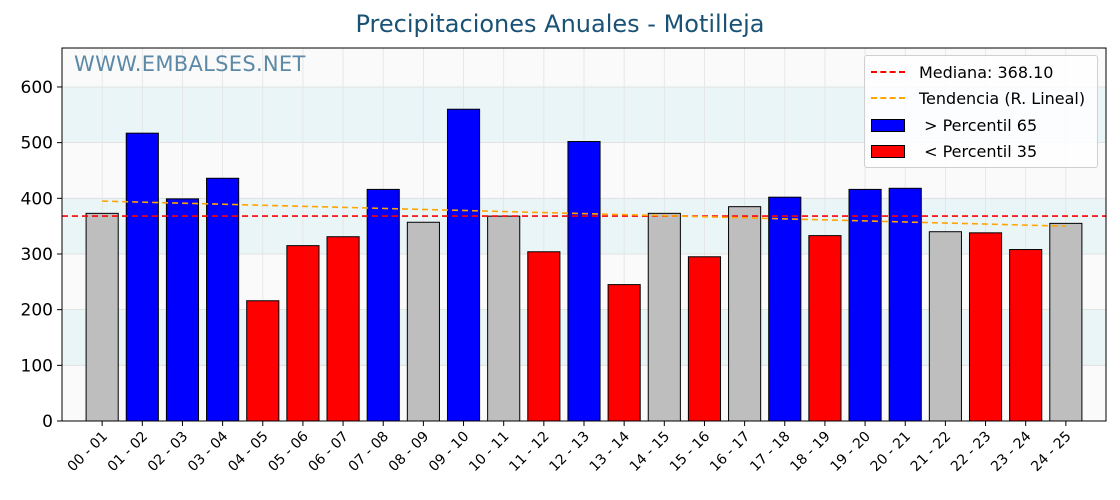  What do you see at coordinates (329, 452) in the screenshot?
I see `x-tick-label: 06 - 07` at bounding box center [329, 452].